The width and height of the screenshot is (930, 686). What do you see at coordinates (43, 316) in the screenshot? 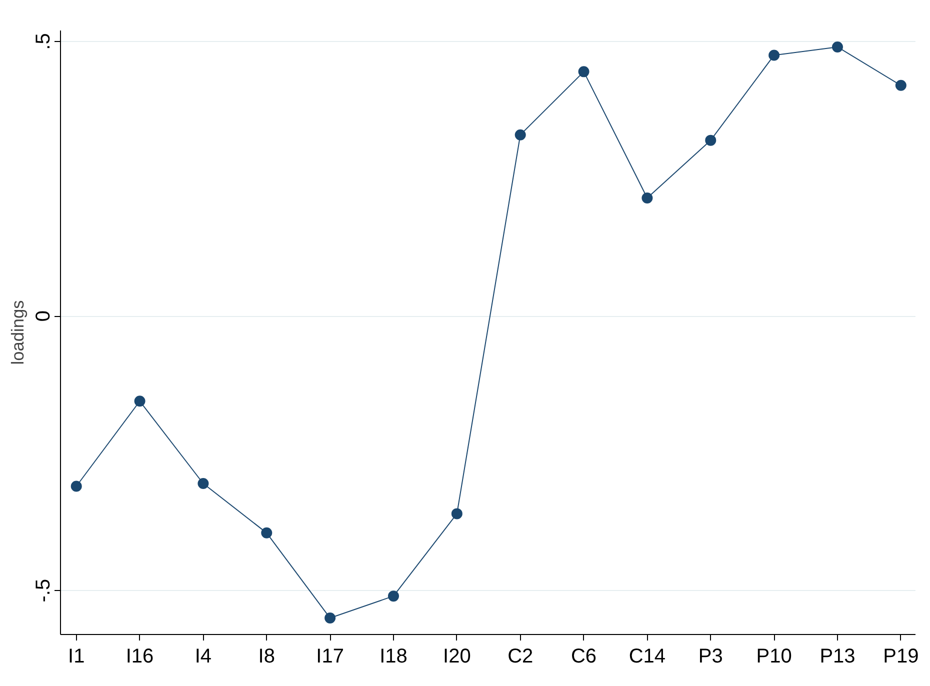
I see `y-tick-label: 0` at bounding box center [43, 316].